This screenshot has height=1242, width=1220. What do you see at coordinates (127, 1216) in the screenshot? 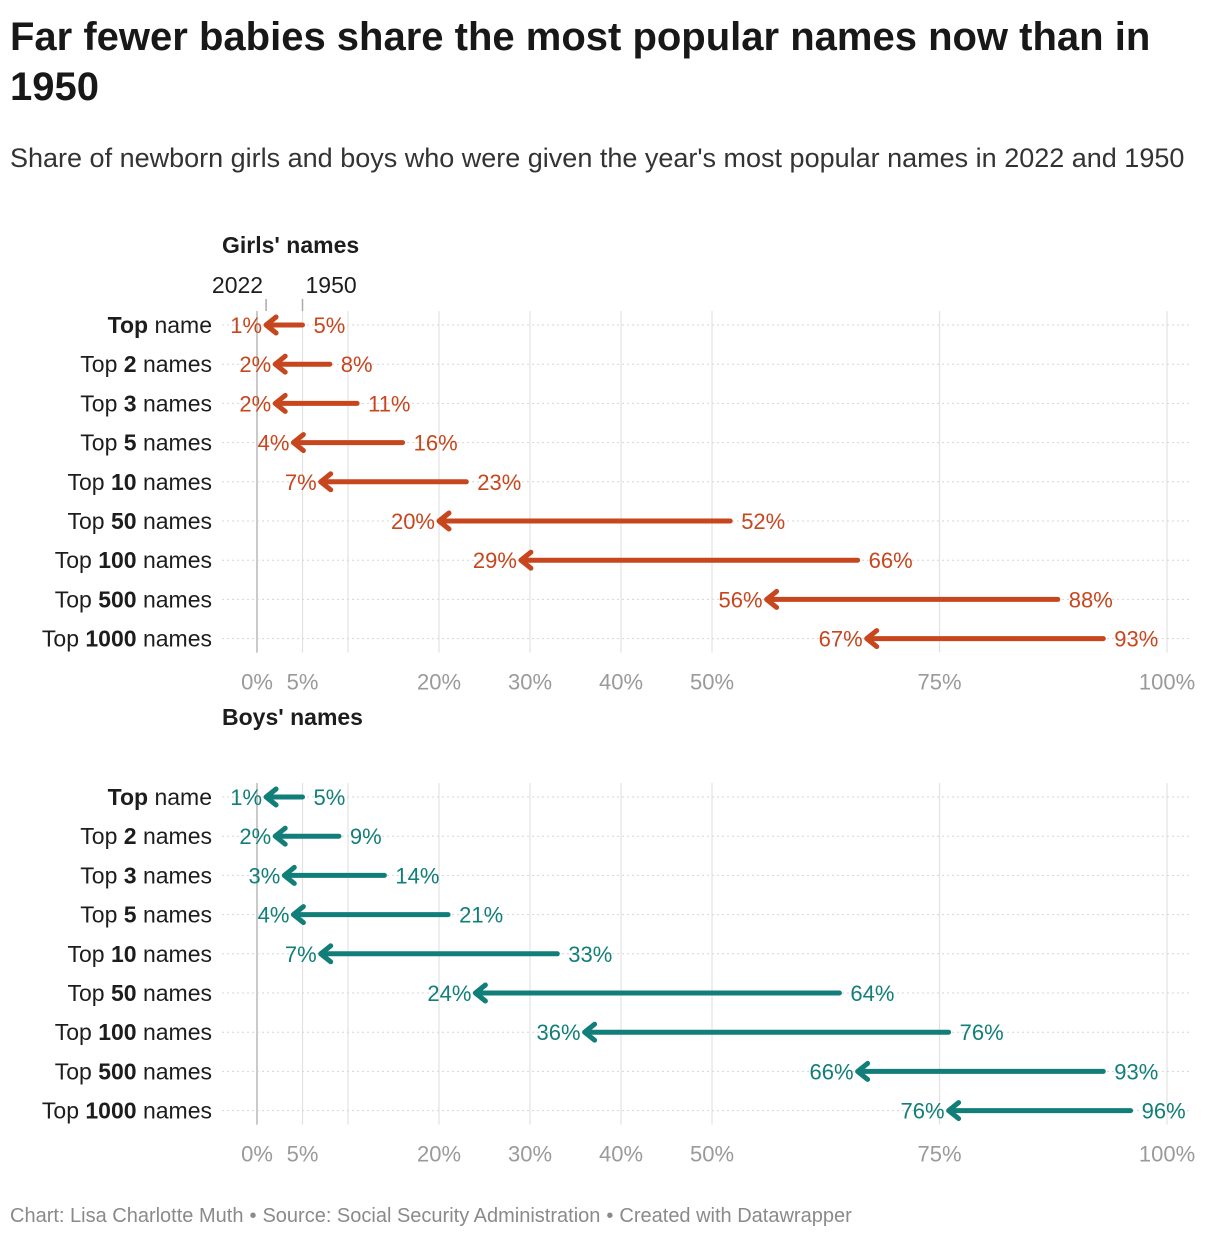
I see `chart-credit: Chart: Lisa Charlotte Muth` at bounding box center [127, 1216].